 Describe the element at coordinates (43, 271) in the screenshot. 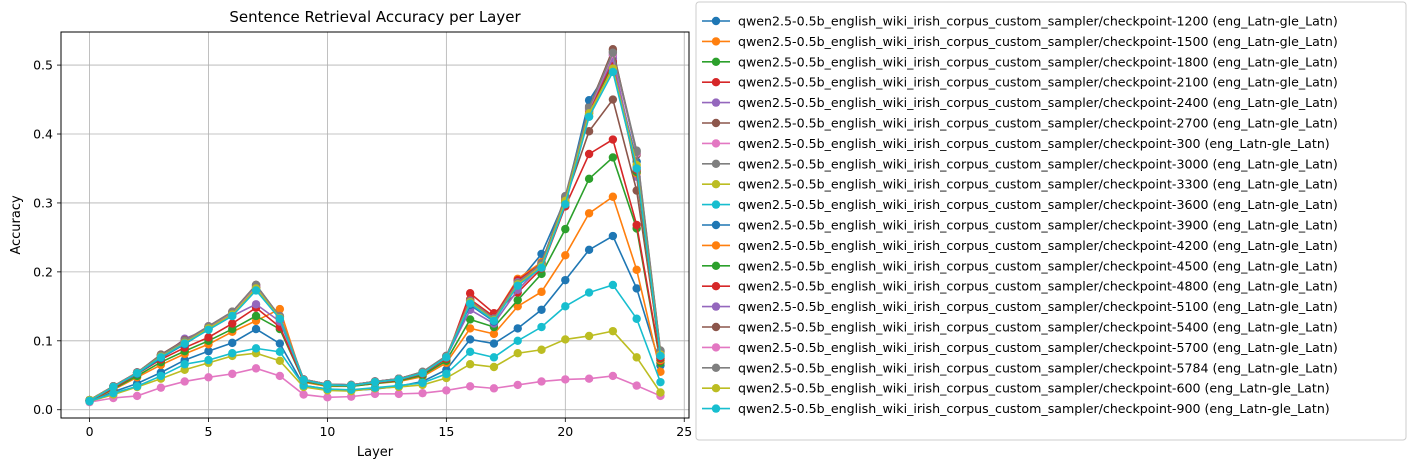

I see `y-tick-label: 0.2` at that location.